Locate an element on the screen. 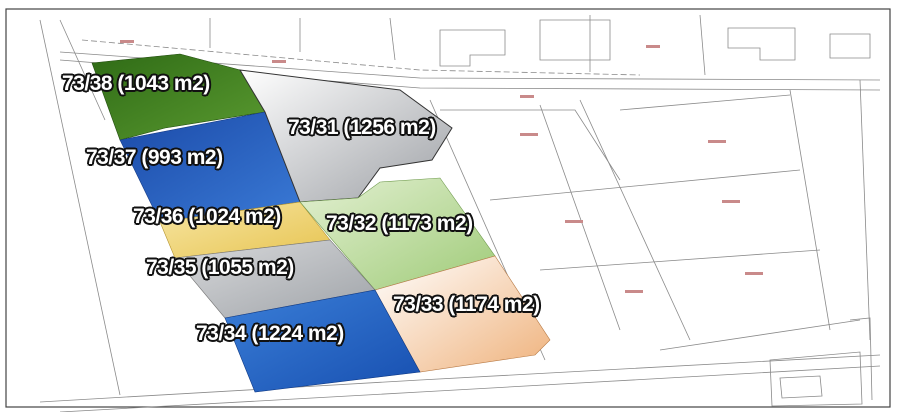 This screenshot has height=412, width=898. plot-label-73-31: 73/31 (1256 m2) is located at coordinates (362, 127).